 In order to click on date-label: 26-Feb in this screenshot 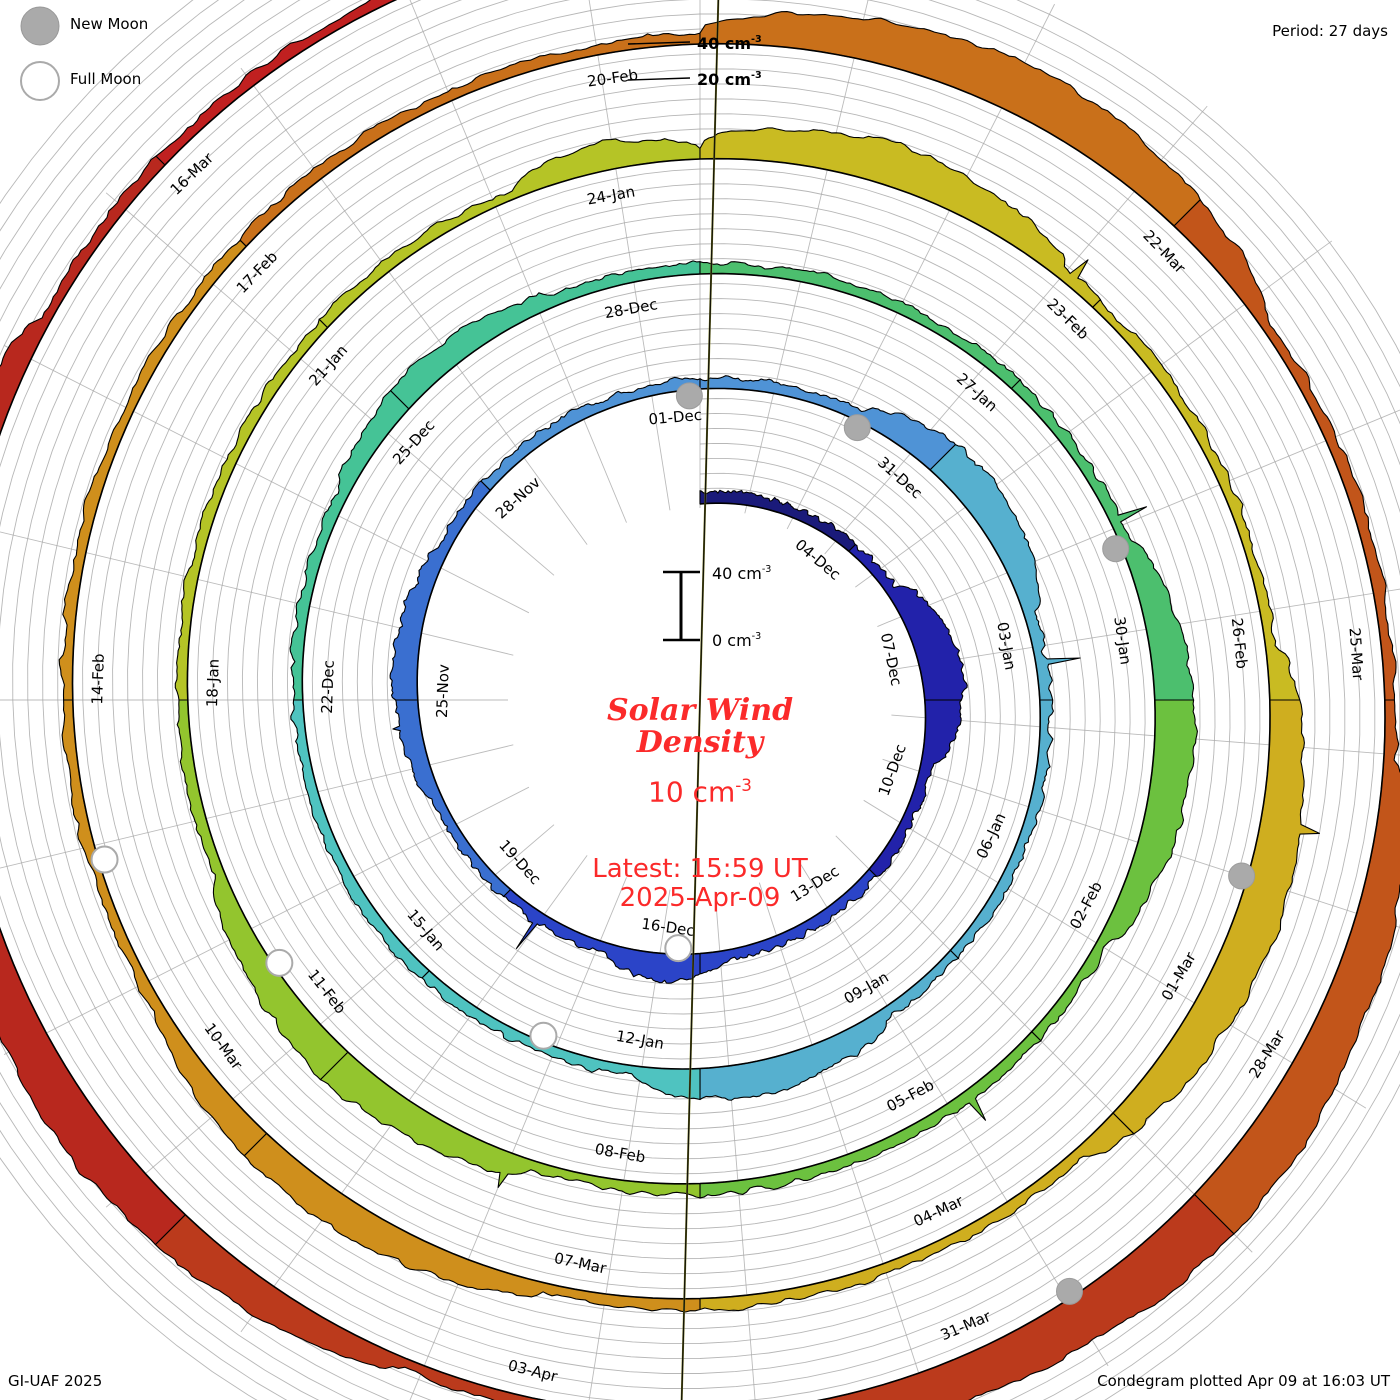, I will do `click(1239, 643)`.